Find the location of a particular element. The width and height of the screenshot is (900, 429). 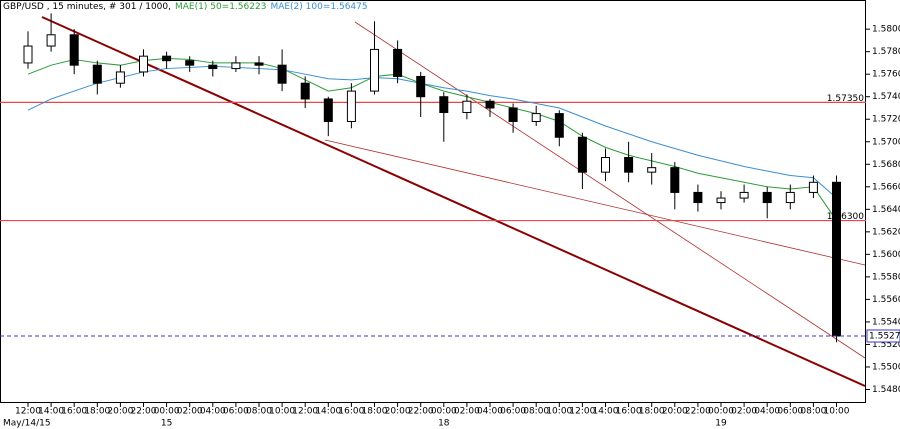

y-tick-label: 1.56600 is located at coordinates (886, 187).